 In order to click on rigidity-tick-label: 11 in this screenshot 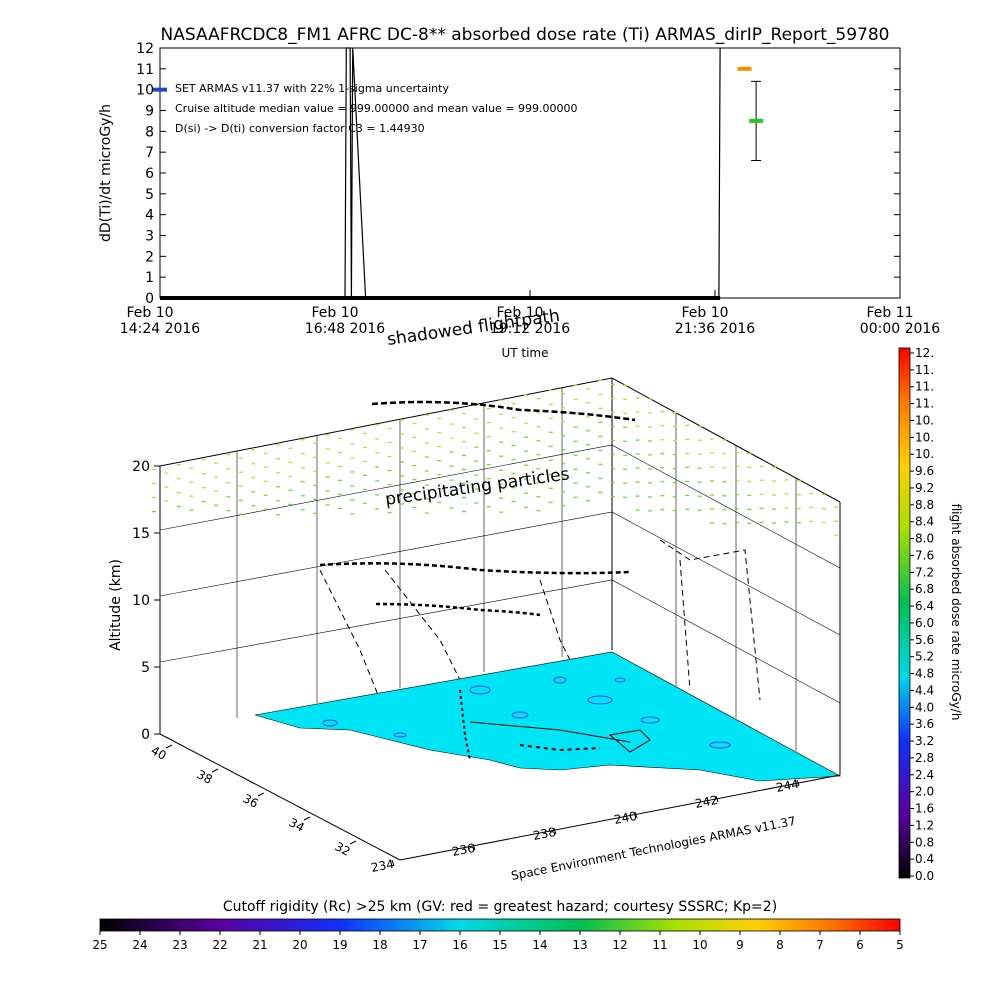, I will do `click(659, 945)`.